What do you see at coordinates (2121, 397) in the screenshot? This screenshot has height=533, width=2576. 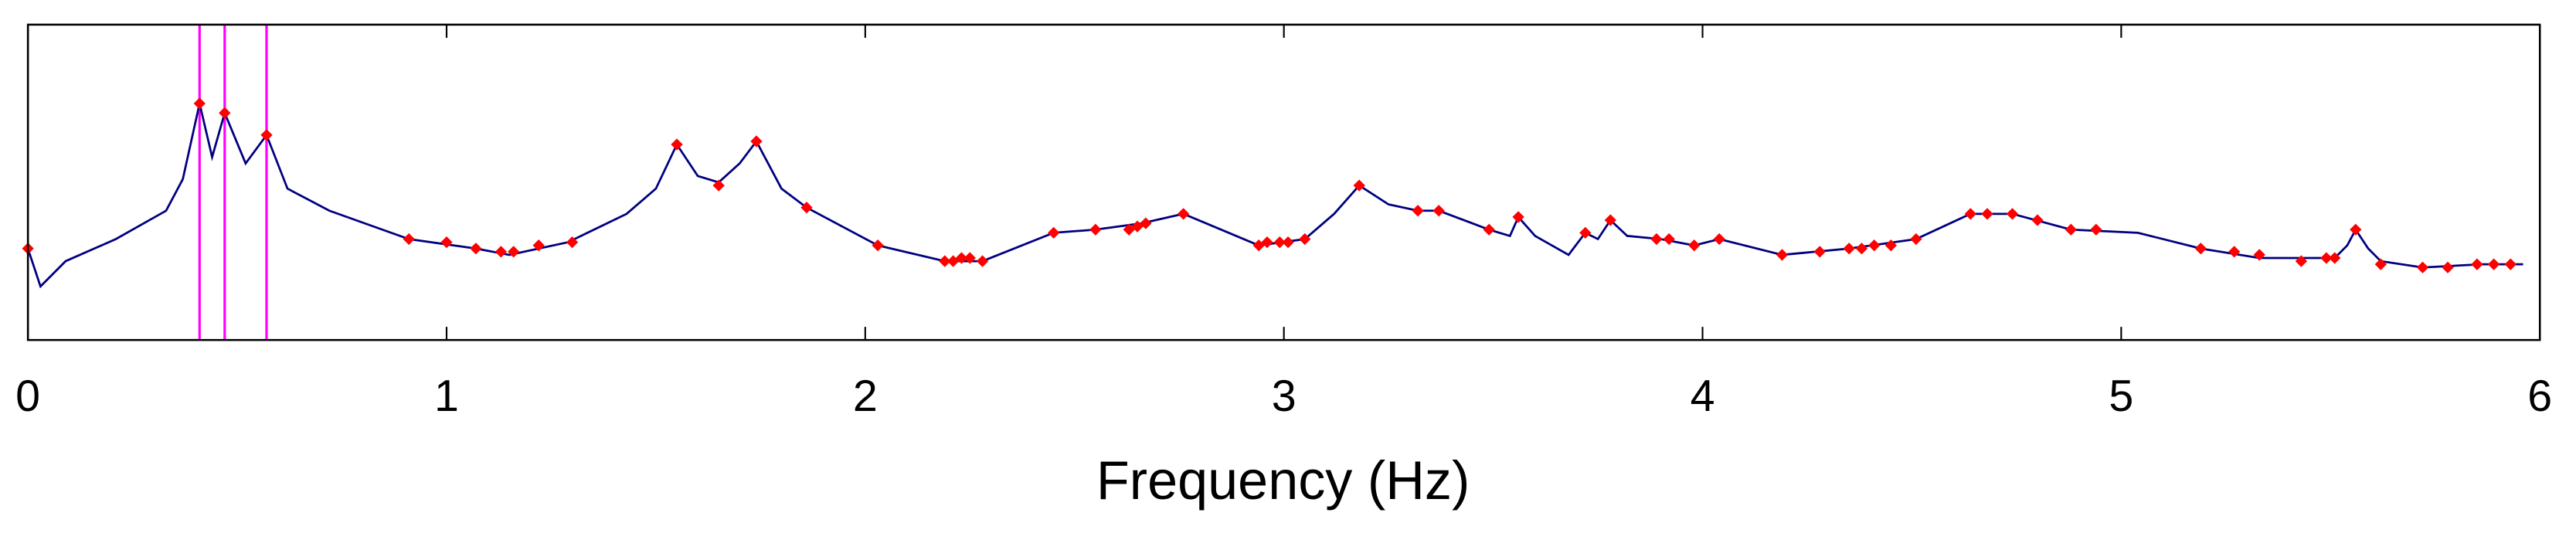 I see `x-tick-label: 5` at bounding box center [2121, 397].